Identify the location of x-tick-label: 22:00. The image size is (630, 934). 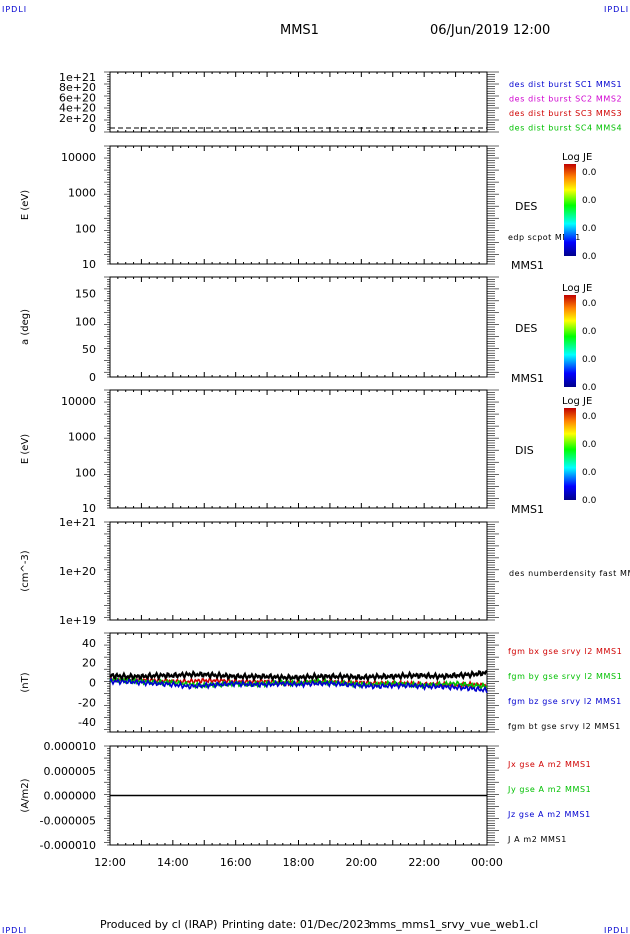
(424, 862).